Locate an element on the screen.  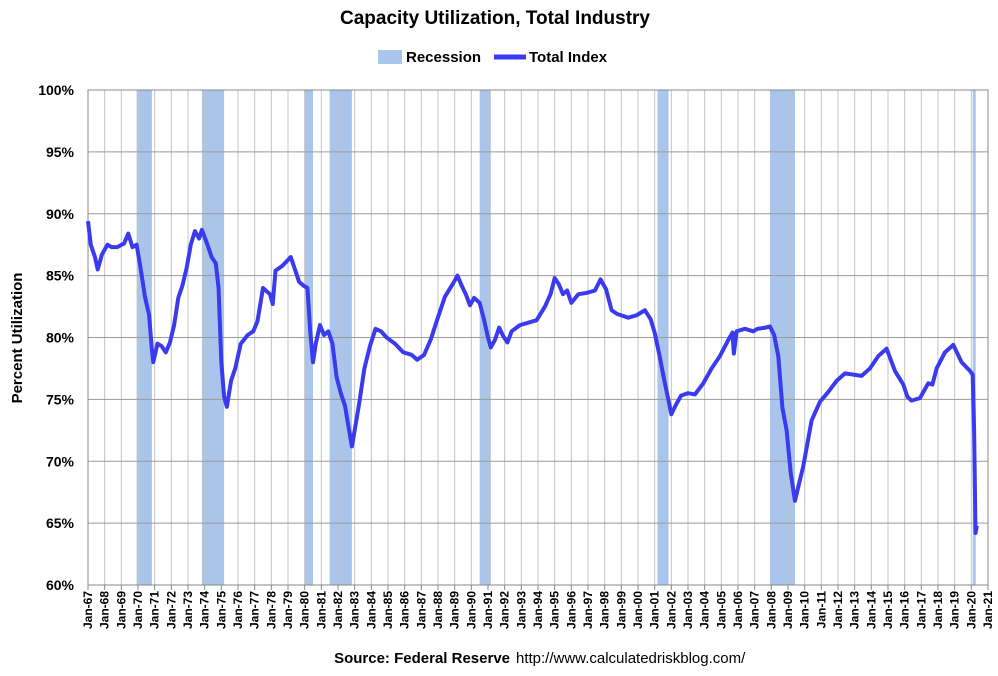
x-tick-label: Jan-90 is located at coordinates (471, 610).